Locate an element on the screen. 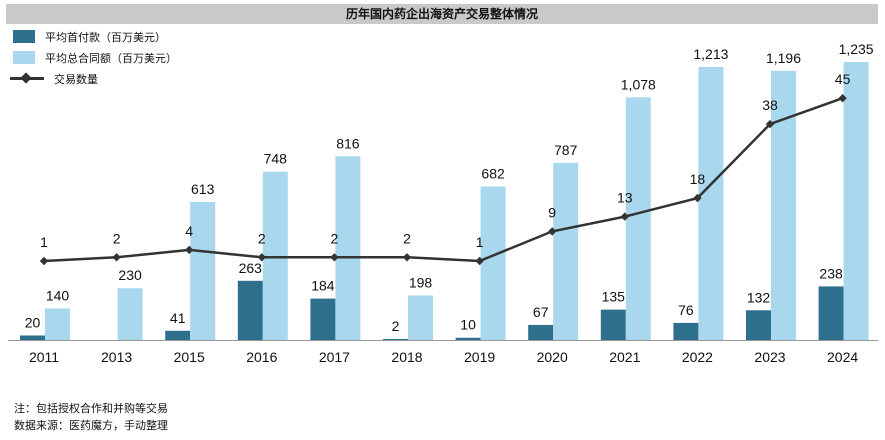  marker-count-2015 is located at coordinates (189, 250).